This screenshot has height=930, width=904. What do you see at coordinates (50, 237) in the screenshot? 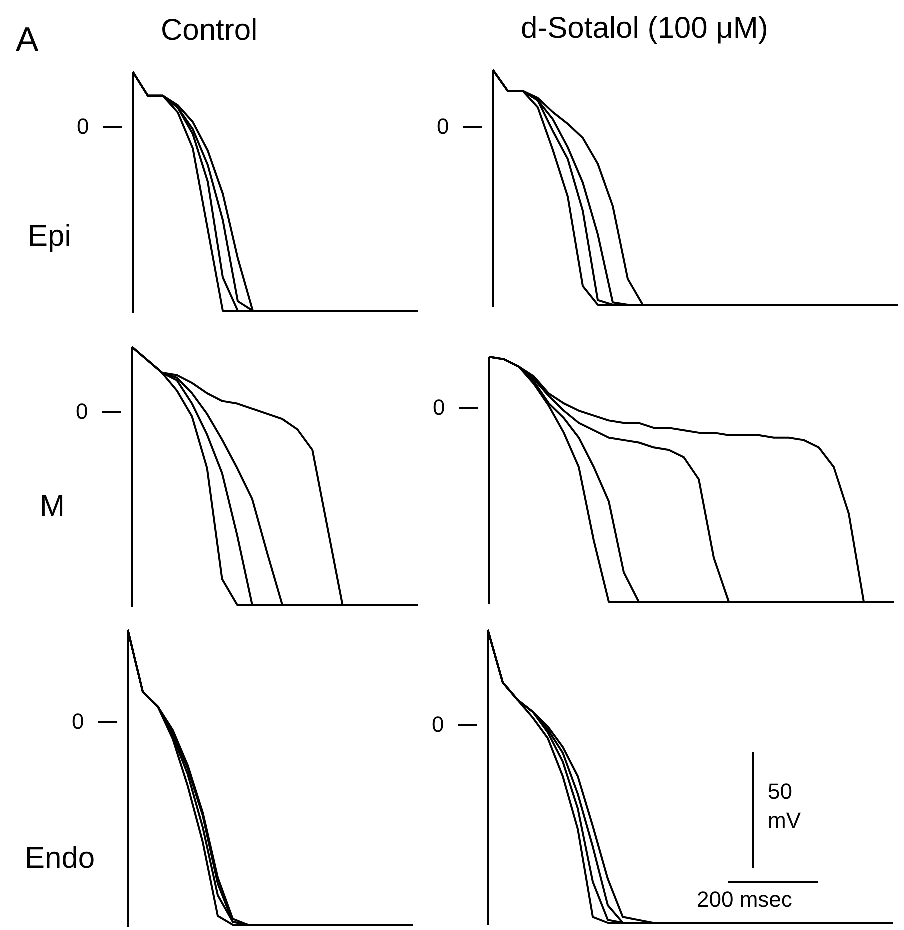
I see `y-axis-title: Epi` at bounding box center [50, 237].